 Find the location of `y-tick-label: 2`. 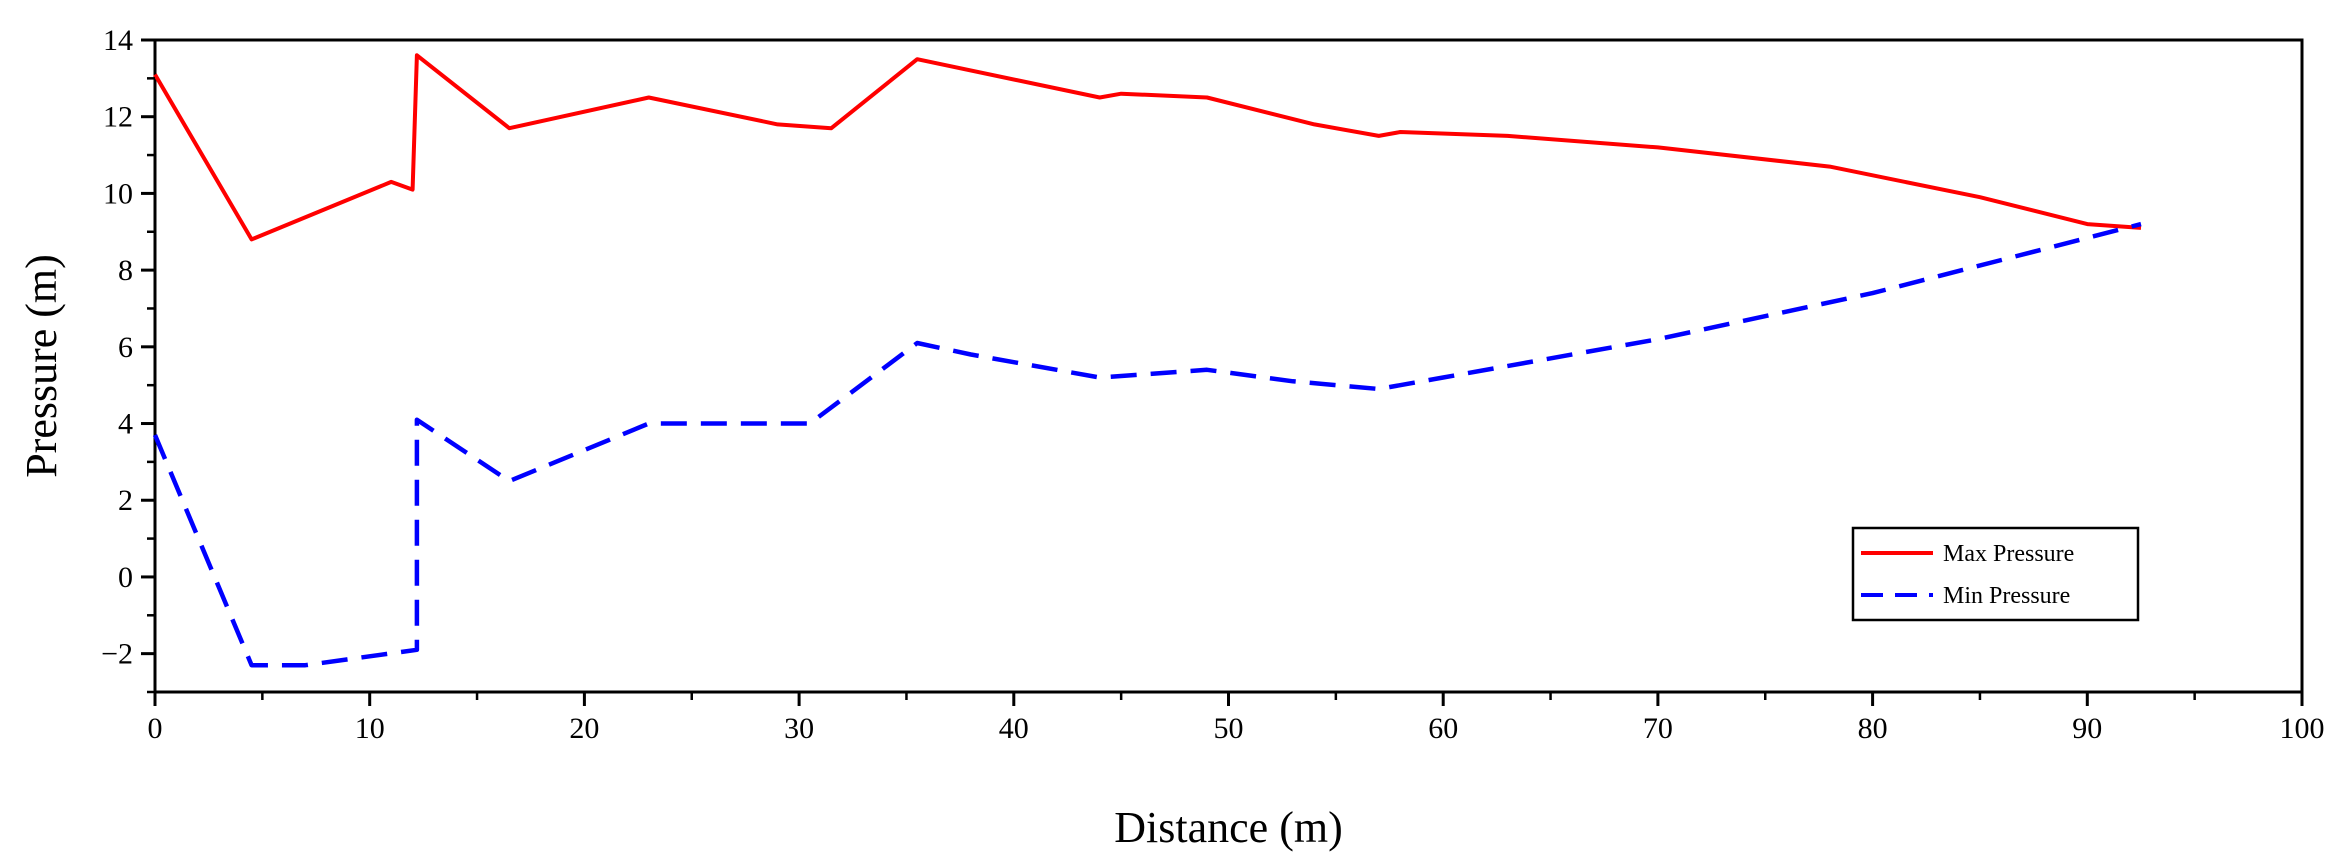

y-tick-label: 2 is located at coordinates (125, 500).